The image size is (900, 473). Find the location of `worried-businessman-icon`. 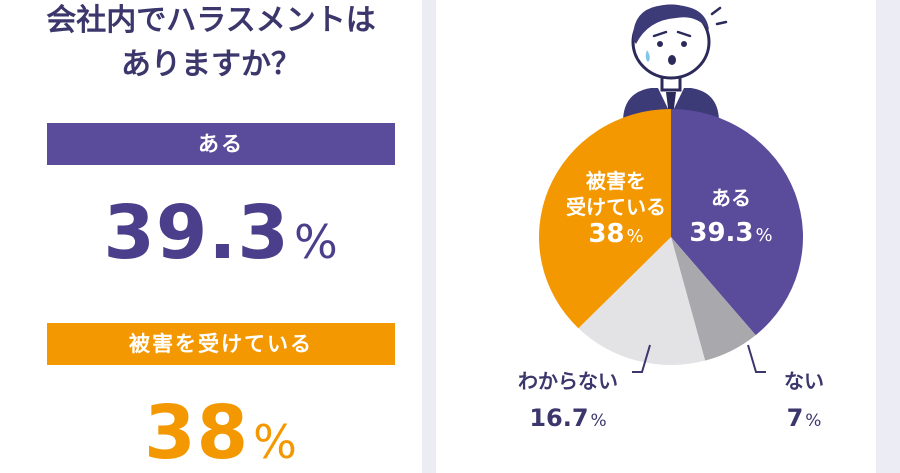

worried-businessman-icon is located at coordinates (675, 62).